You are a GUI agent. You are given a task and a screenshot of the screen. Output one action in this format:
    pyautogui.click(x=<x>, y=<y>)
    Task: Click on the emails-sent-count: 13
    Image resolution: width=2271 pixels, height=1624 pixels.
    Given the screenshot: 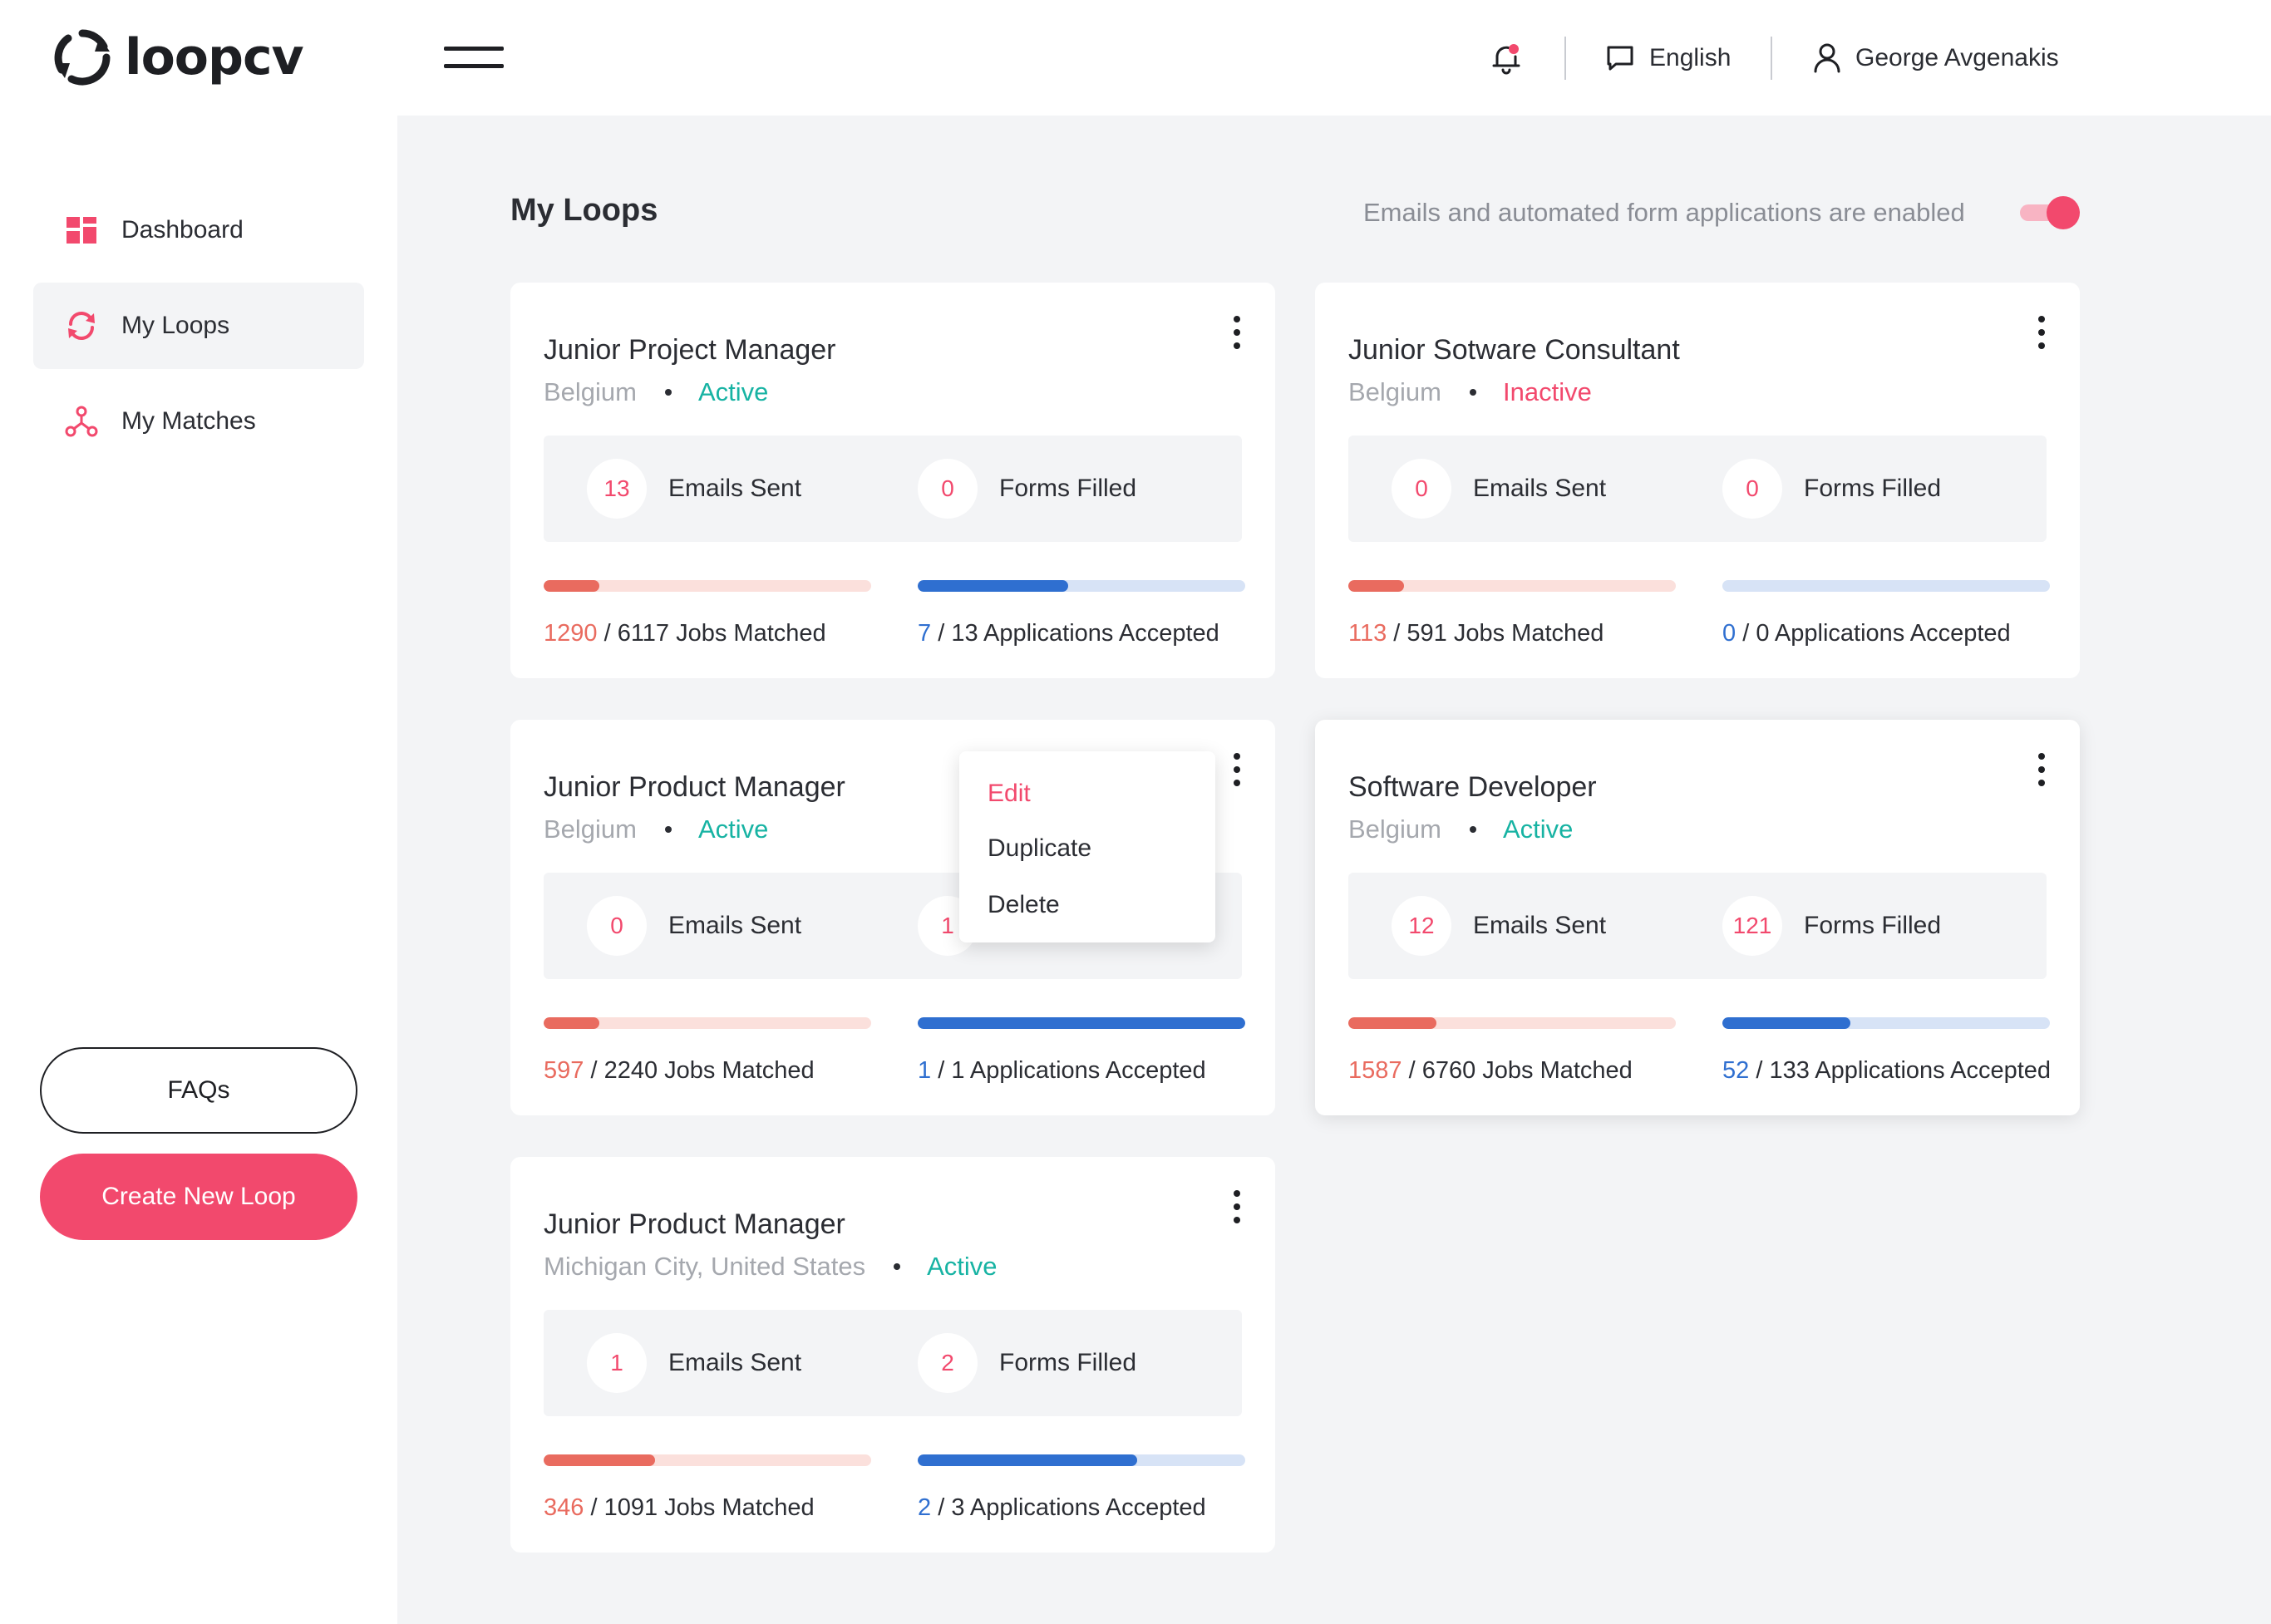 What is the action you would take?
    pyautogui.click(x=617, y=489)
    